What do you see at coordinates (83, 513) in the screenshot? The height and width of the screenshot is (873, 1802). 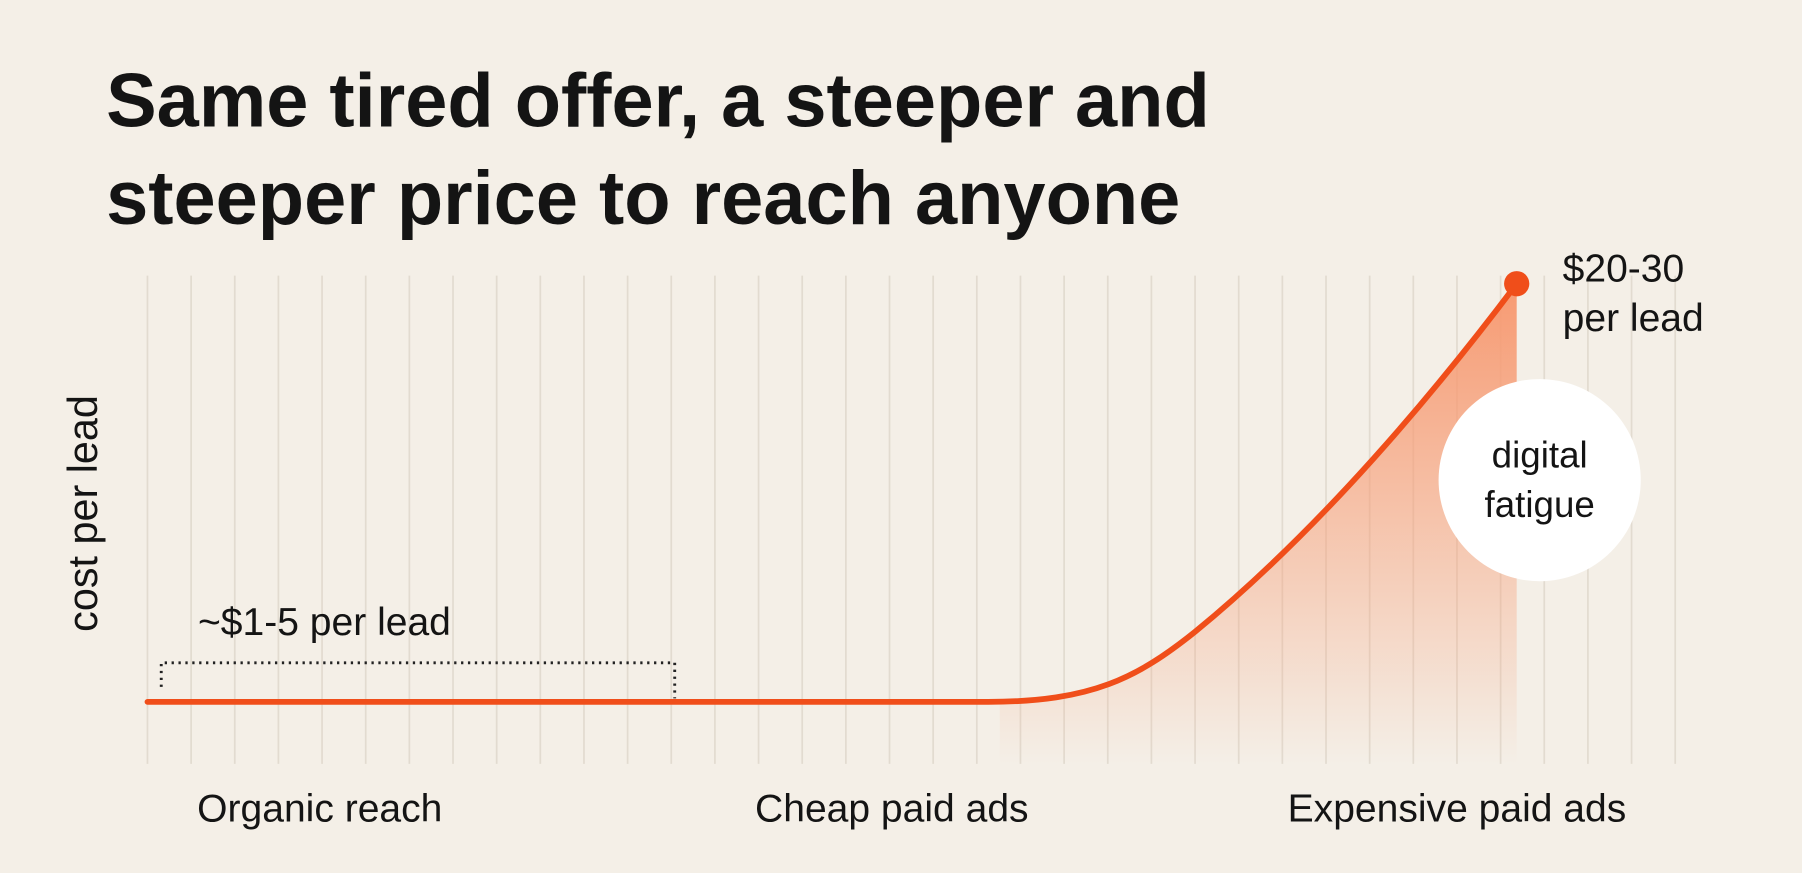 I see `y-axis-label: cost per lead` at bounding box center [83, 513].